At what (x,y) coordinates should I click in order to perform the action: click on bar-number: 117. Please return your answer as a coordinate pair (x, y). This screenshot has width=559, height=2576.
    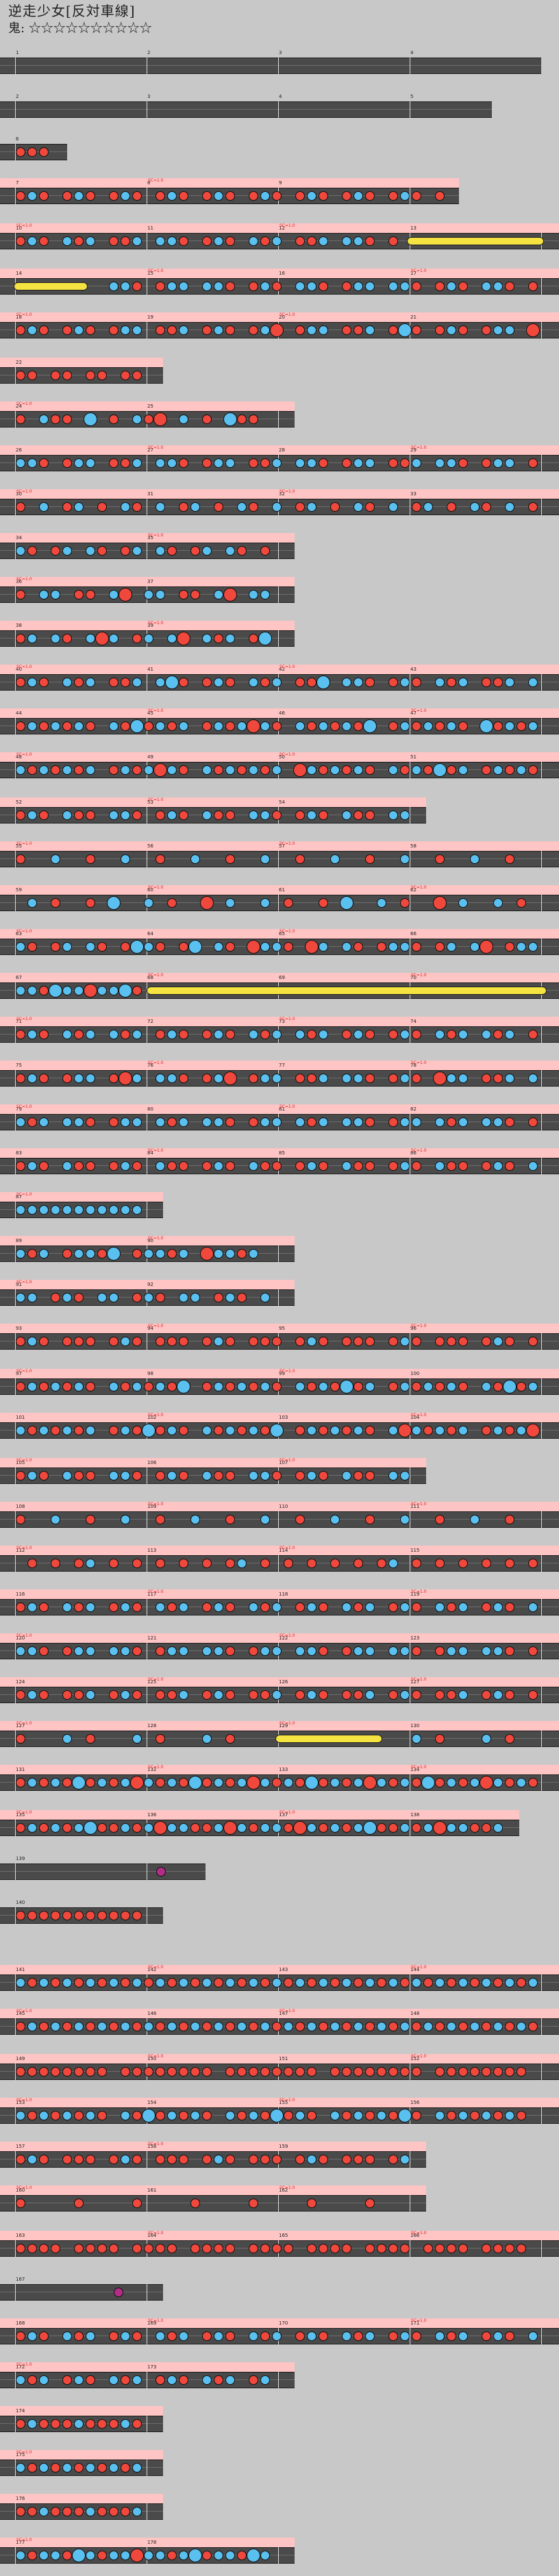
    Looking at the image, I should click on (152, 1594).